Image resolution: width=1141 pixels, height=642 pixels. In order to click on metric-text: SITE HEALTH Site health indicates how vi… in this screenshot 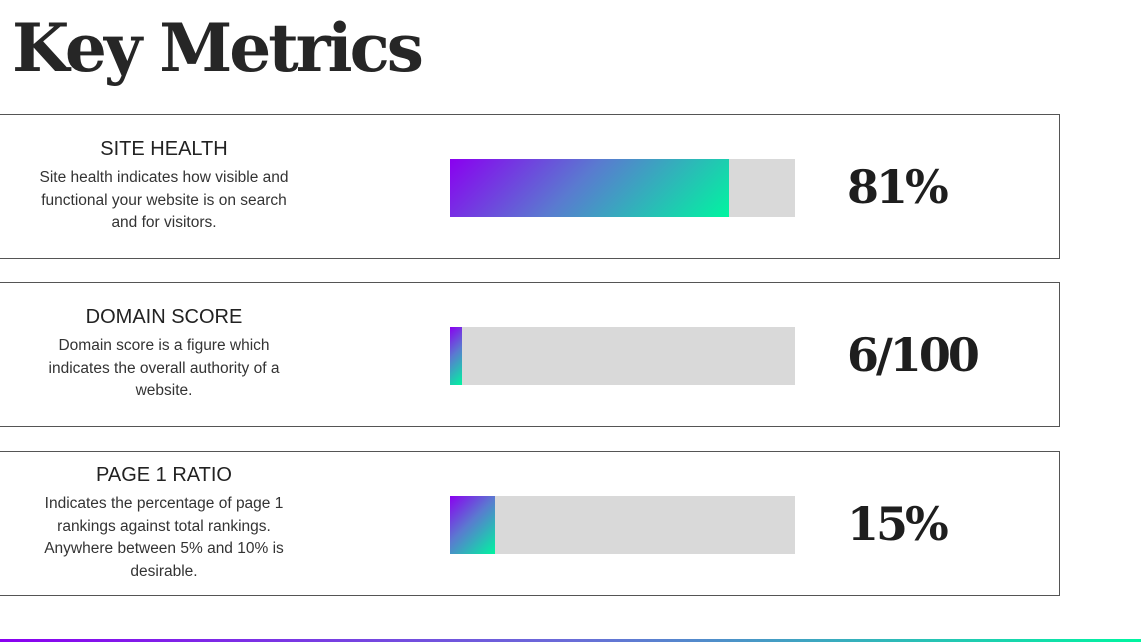, I will do `click(164, 186)`.